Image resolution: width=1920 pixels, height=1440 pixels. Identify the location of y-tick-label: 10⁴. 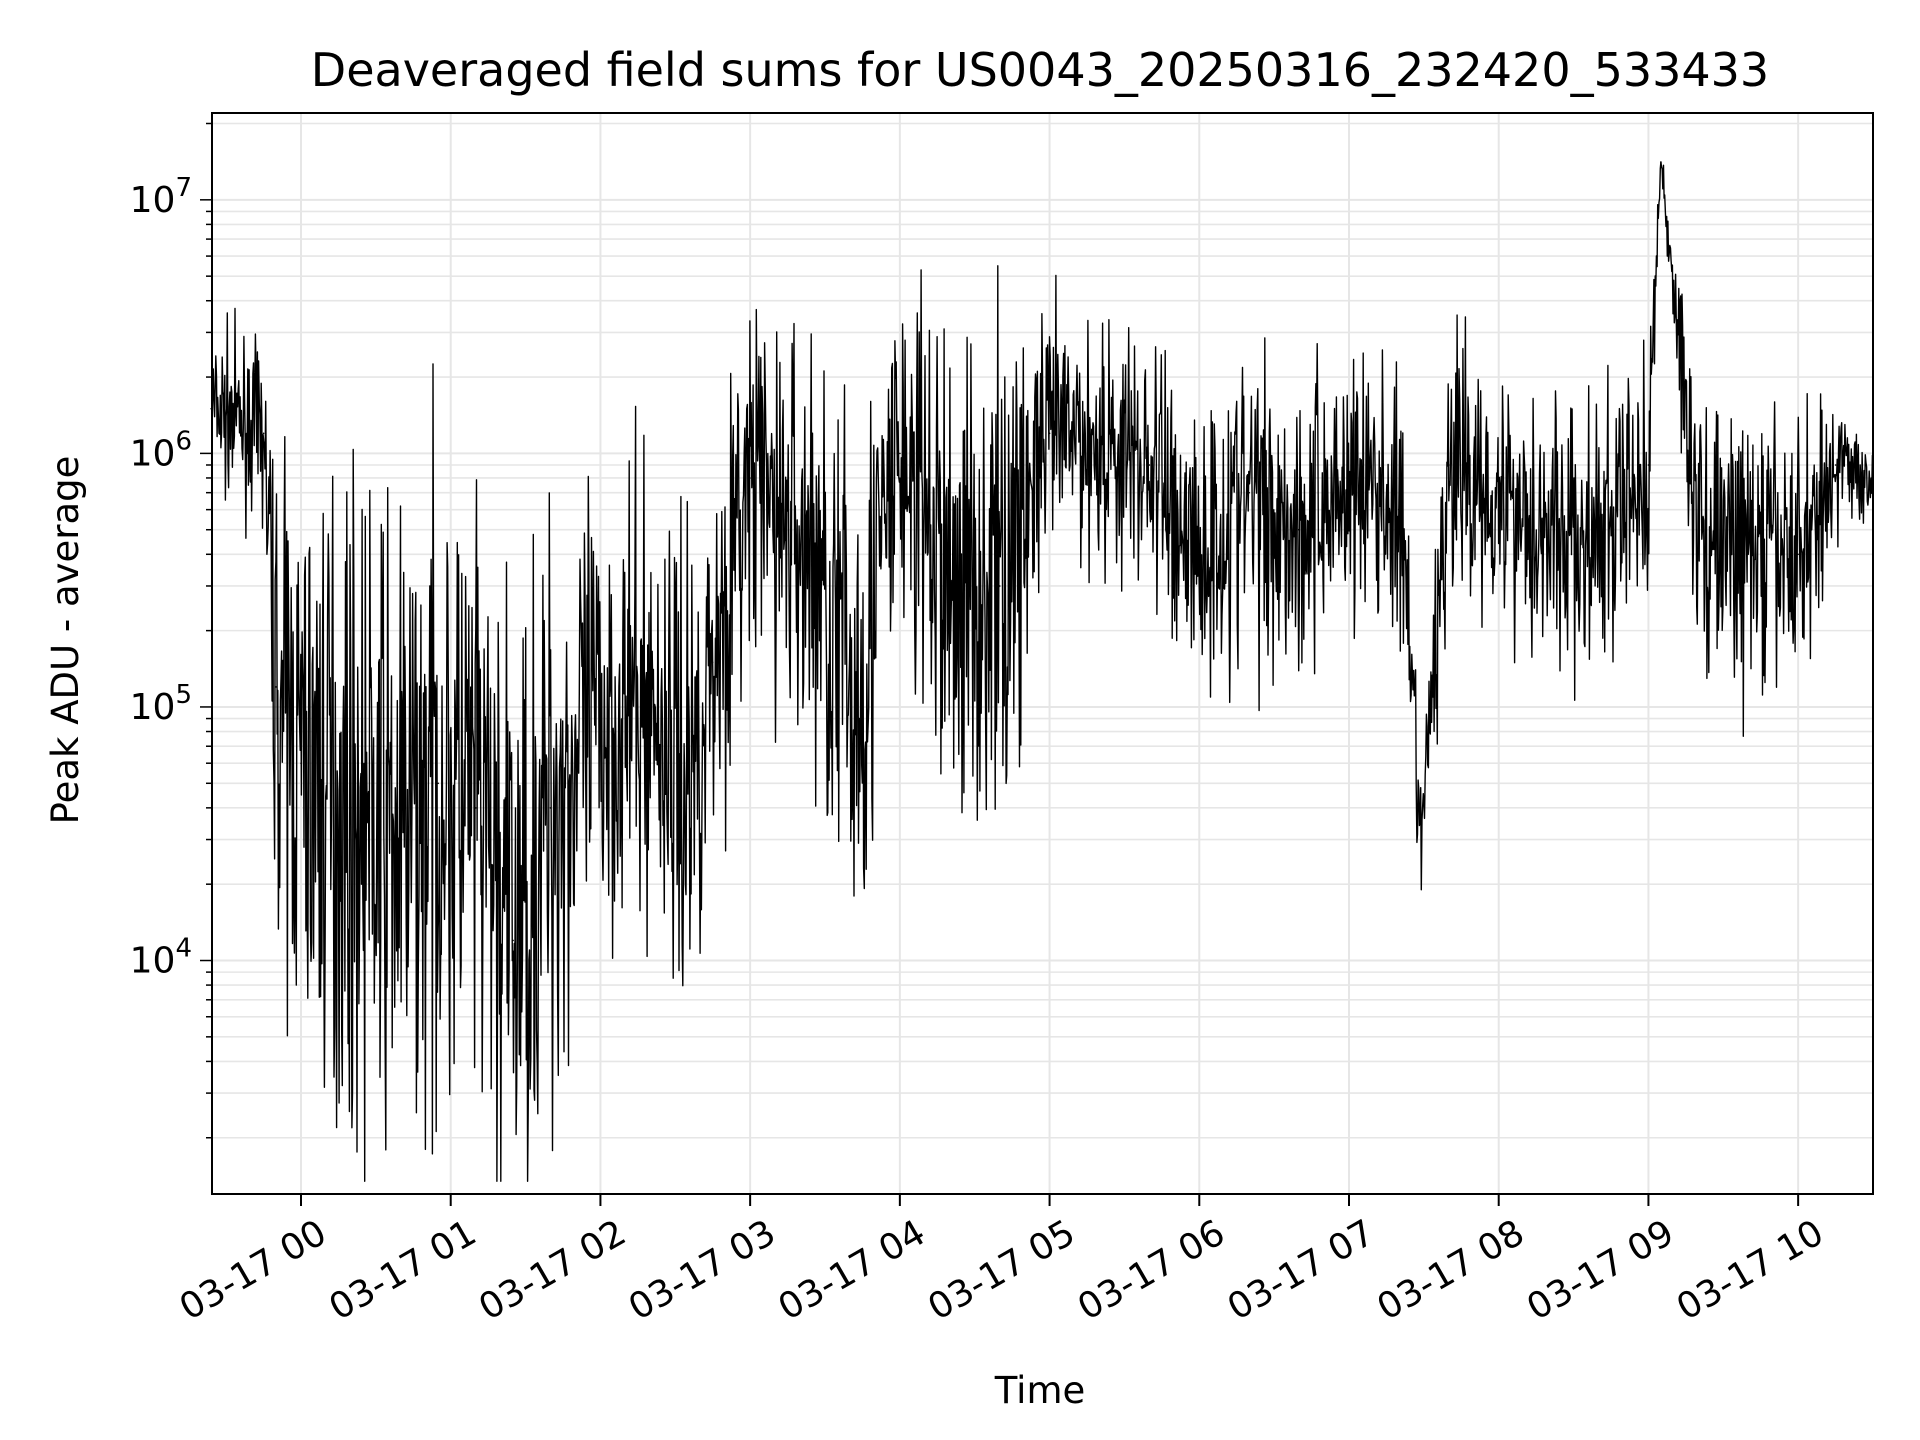
(161, 958).